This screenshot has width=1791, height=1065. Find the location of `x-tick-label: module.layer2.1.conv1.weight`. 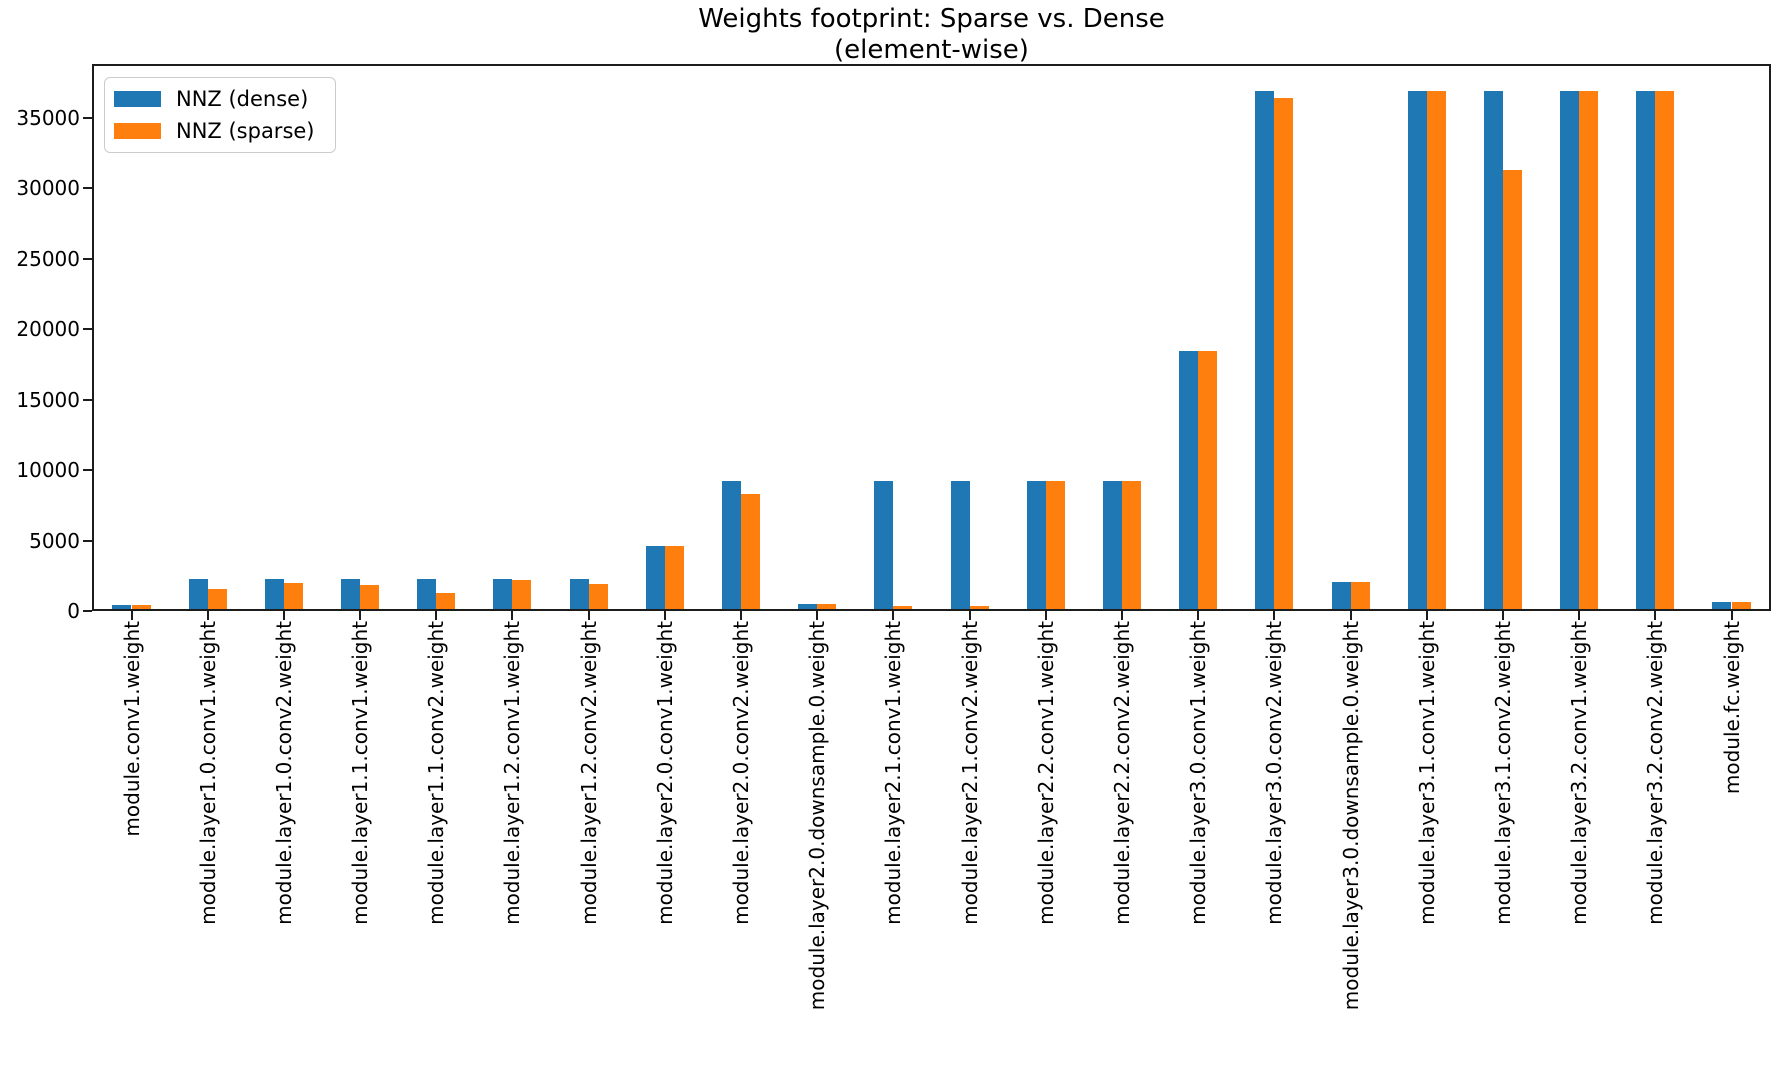

x-tick-label: module.layer2.1.conv1.weight is located at coordinates (893, 773).